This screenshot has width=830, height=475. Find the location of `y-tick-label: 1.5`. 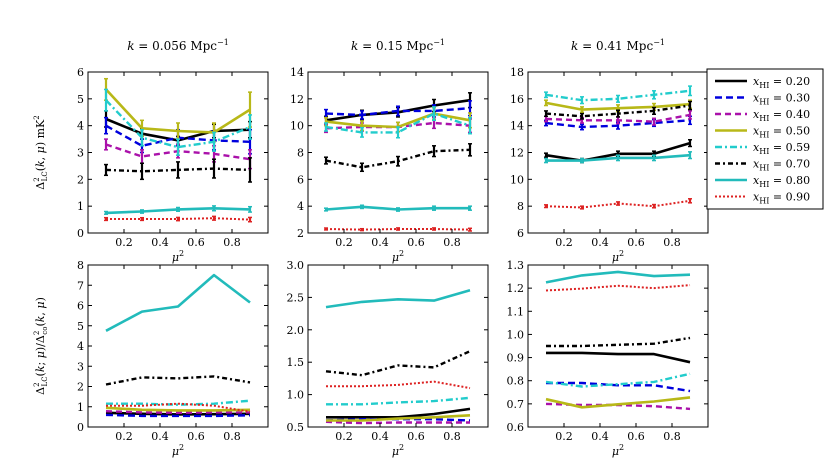

y-tick-label: 1.5 is located at coordinates (296, 362).